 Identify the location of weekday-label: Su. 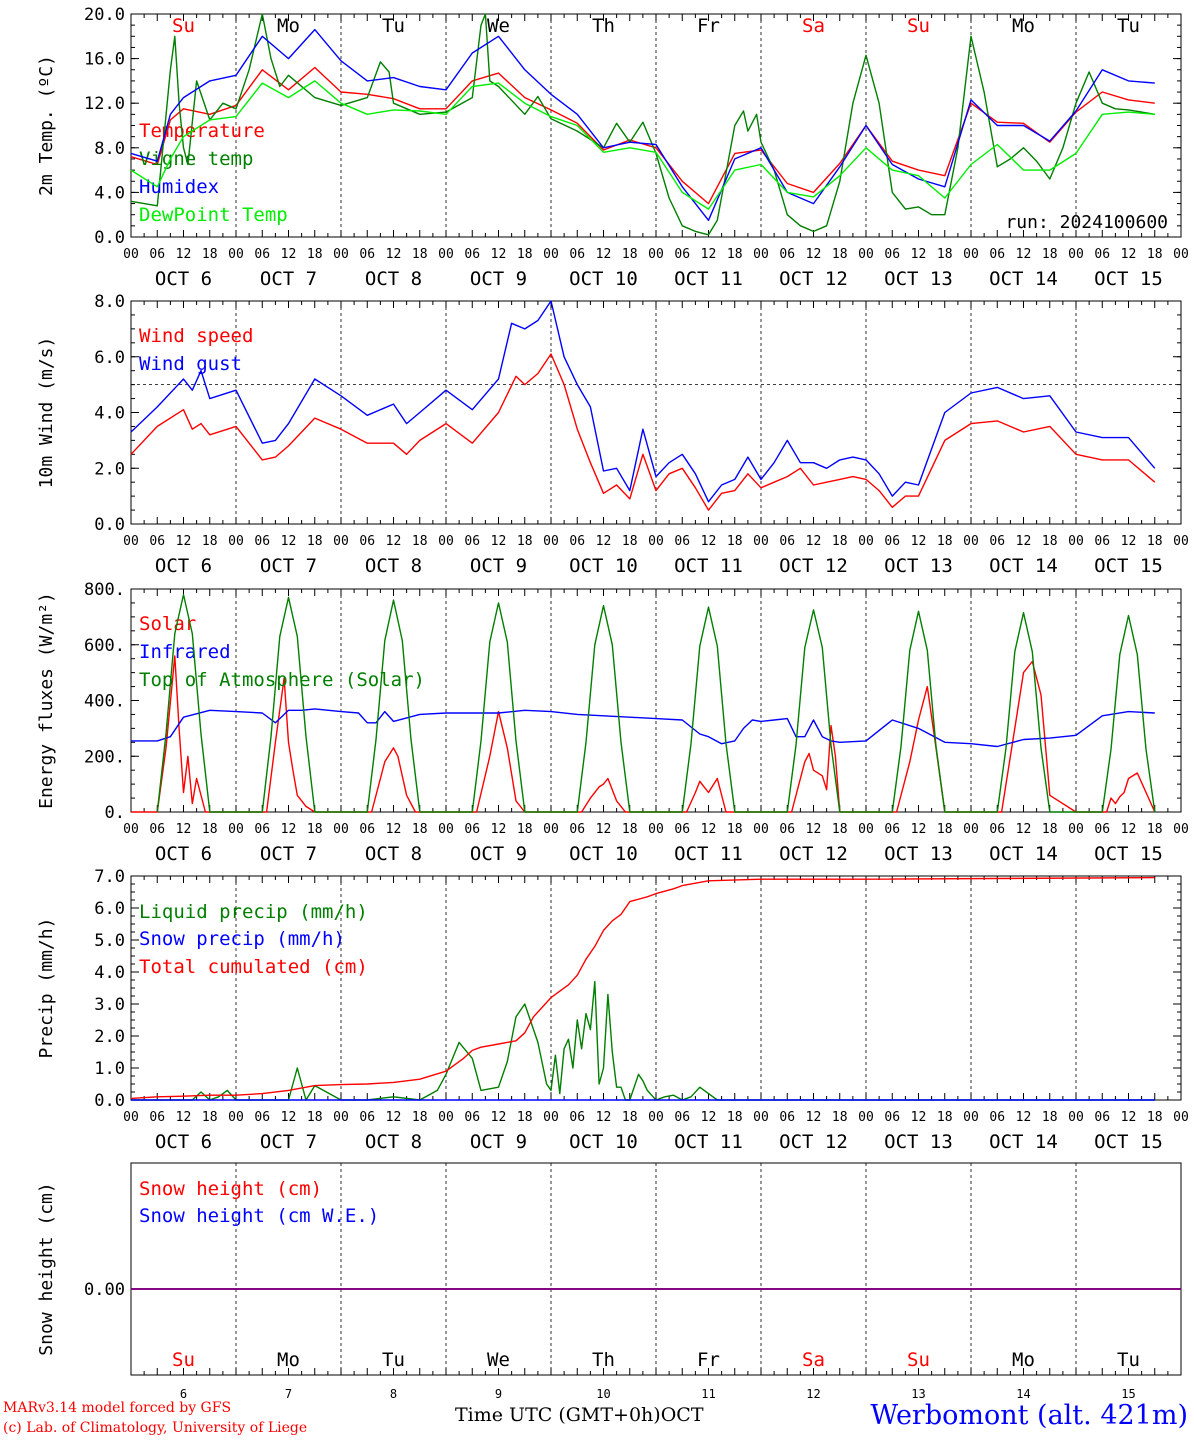
(918, 26).